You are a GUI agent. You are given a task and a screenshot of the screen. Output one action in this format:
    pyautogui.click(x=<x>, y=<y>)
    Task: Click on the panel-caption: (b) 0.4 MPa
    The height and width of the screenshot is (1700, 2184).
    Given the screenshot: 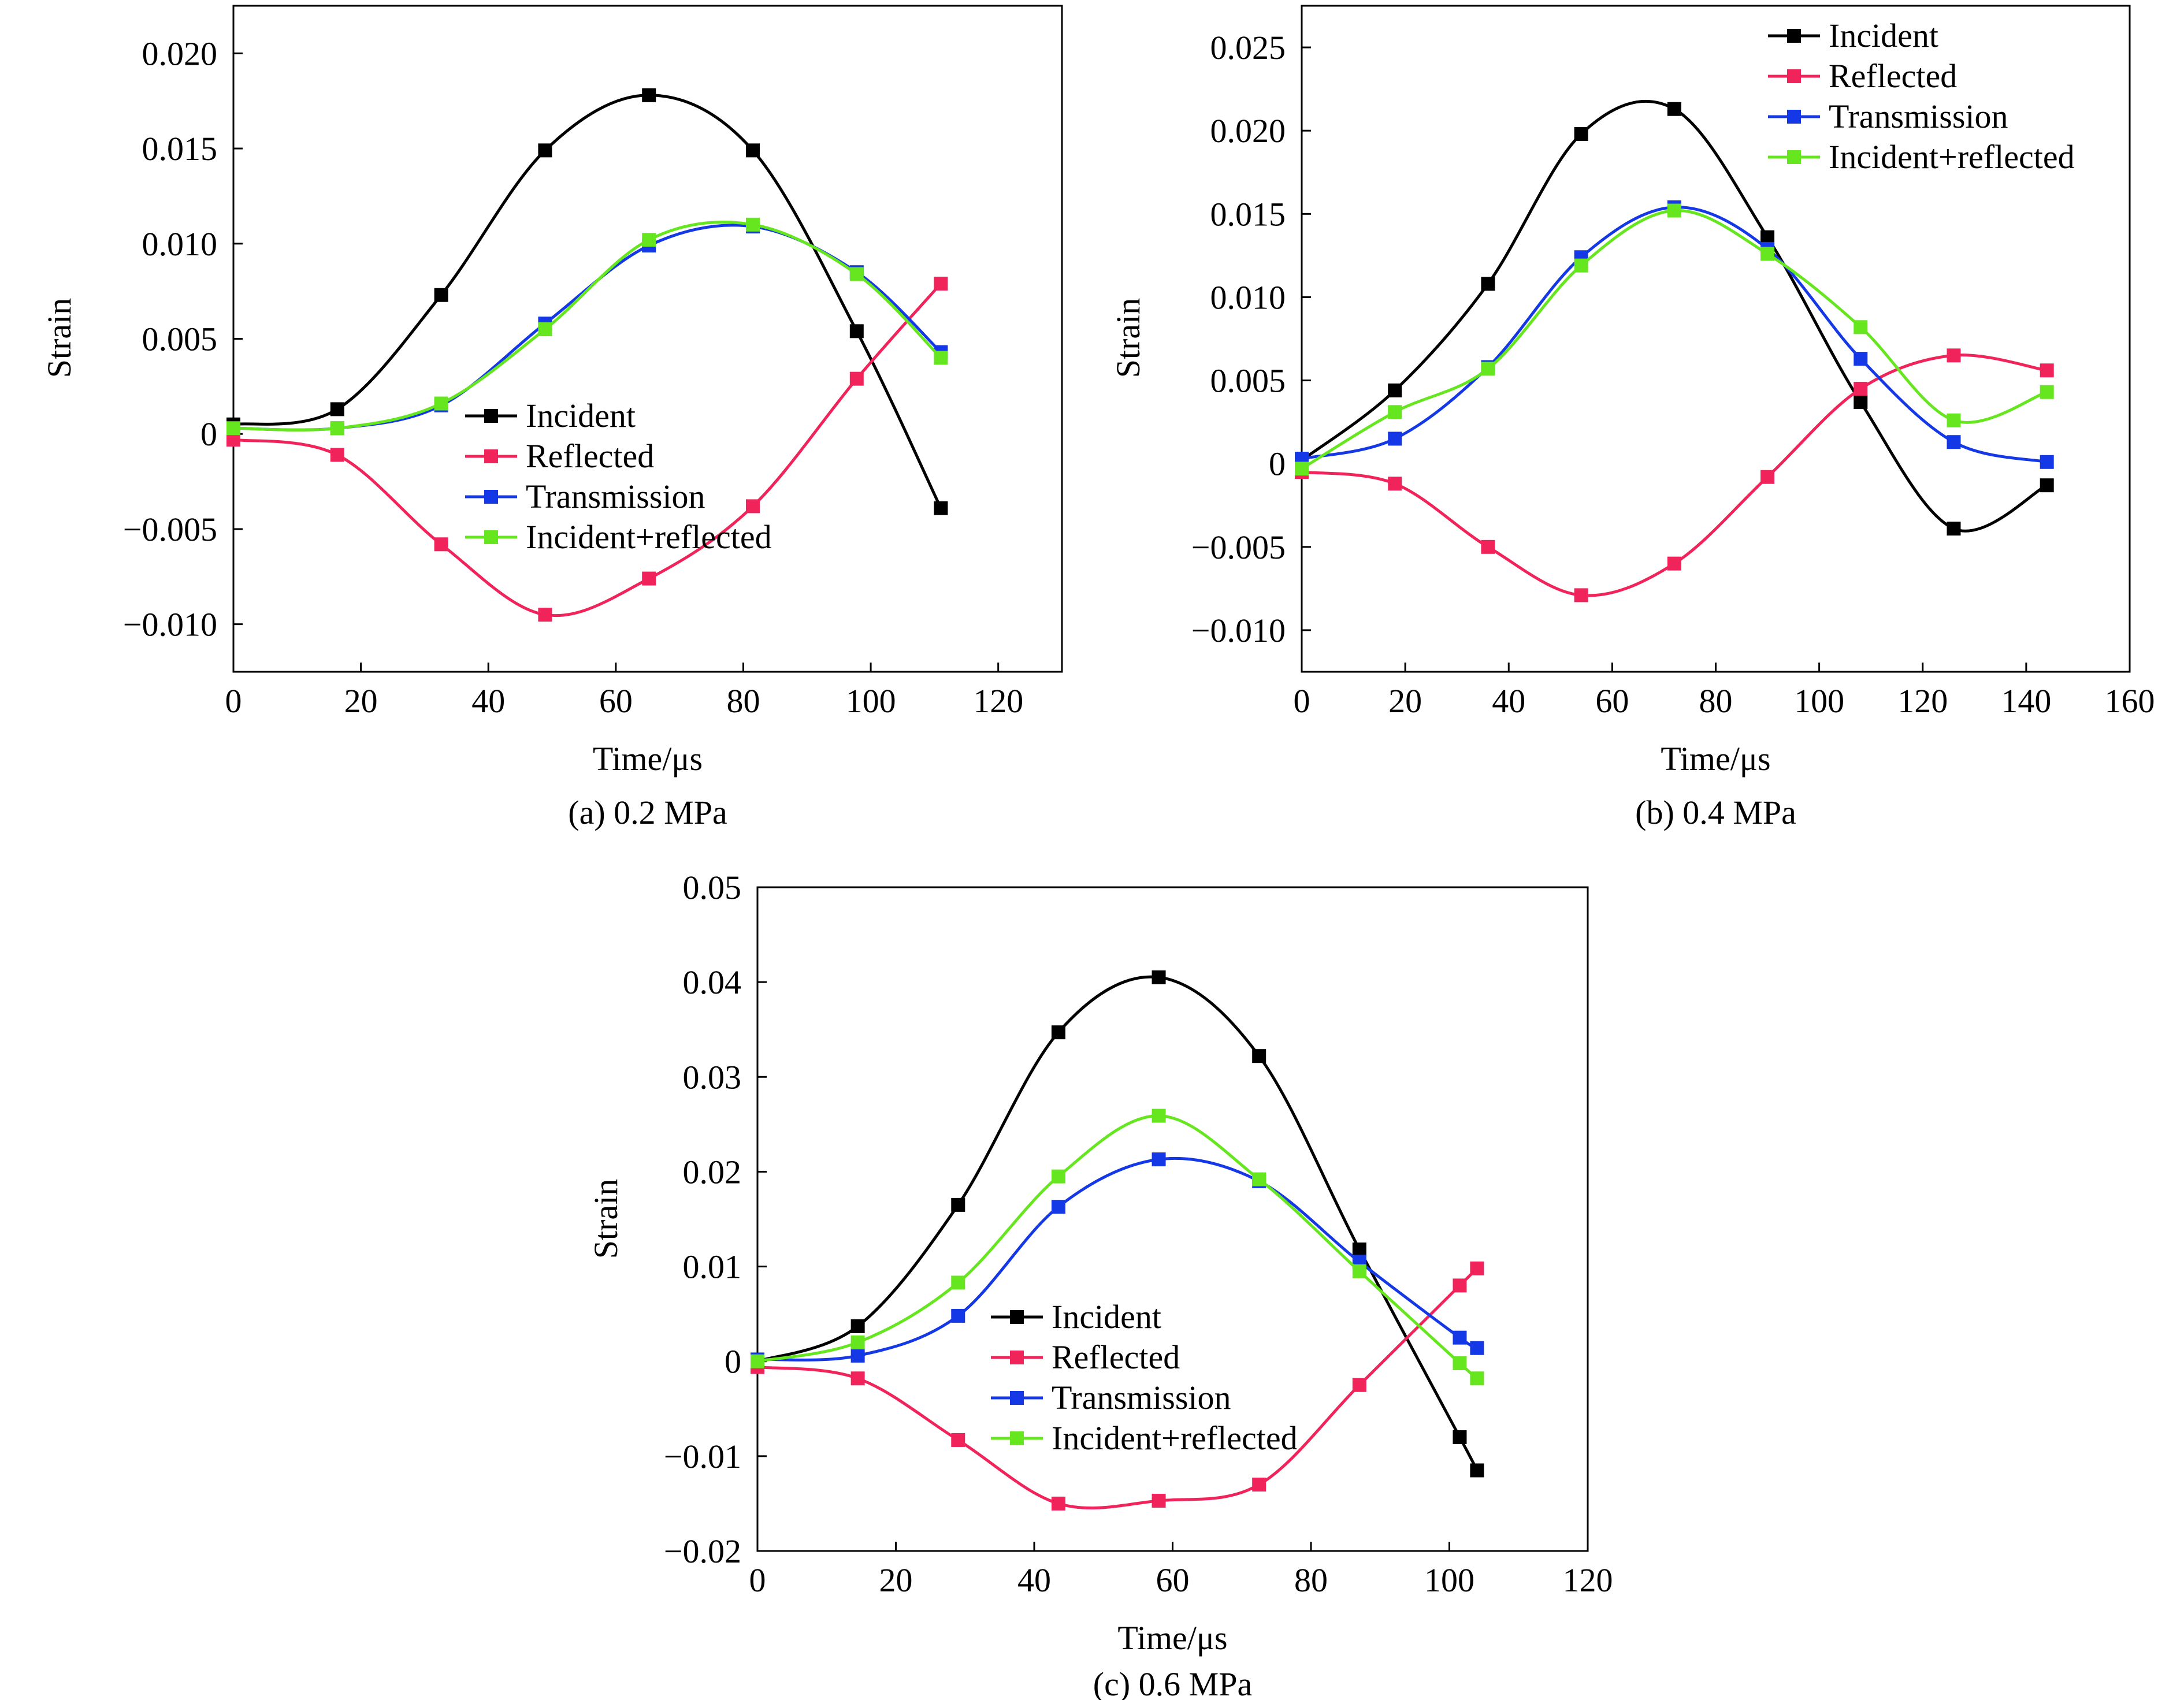 What is the action you would take?
    pyautogui.click(x=1715, y=813)
    